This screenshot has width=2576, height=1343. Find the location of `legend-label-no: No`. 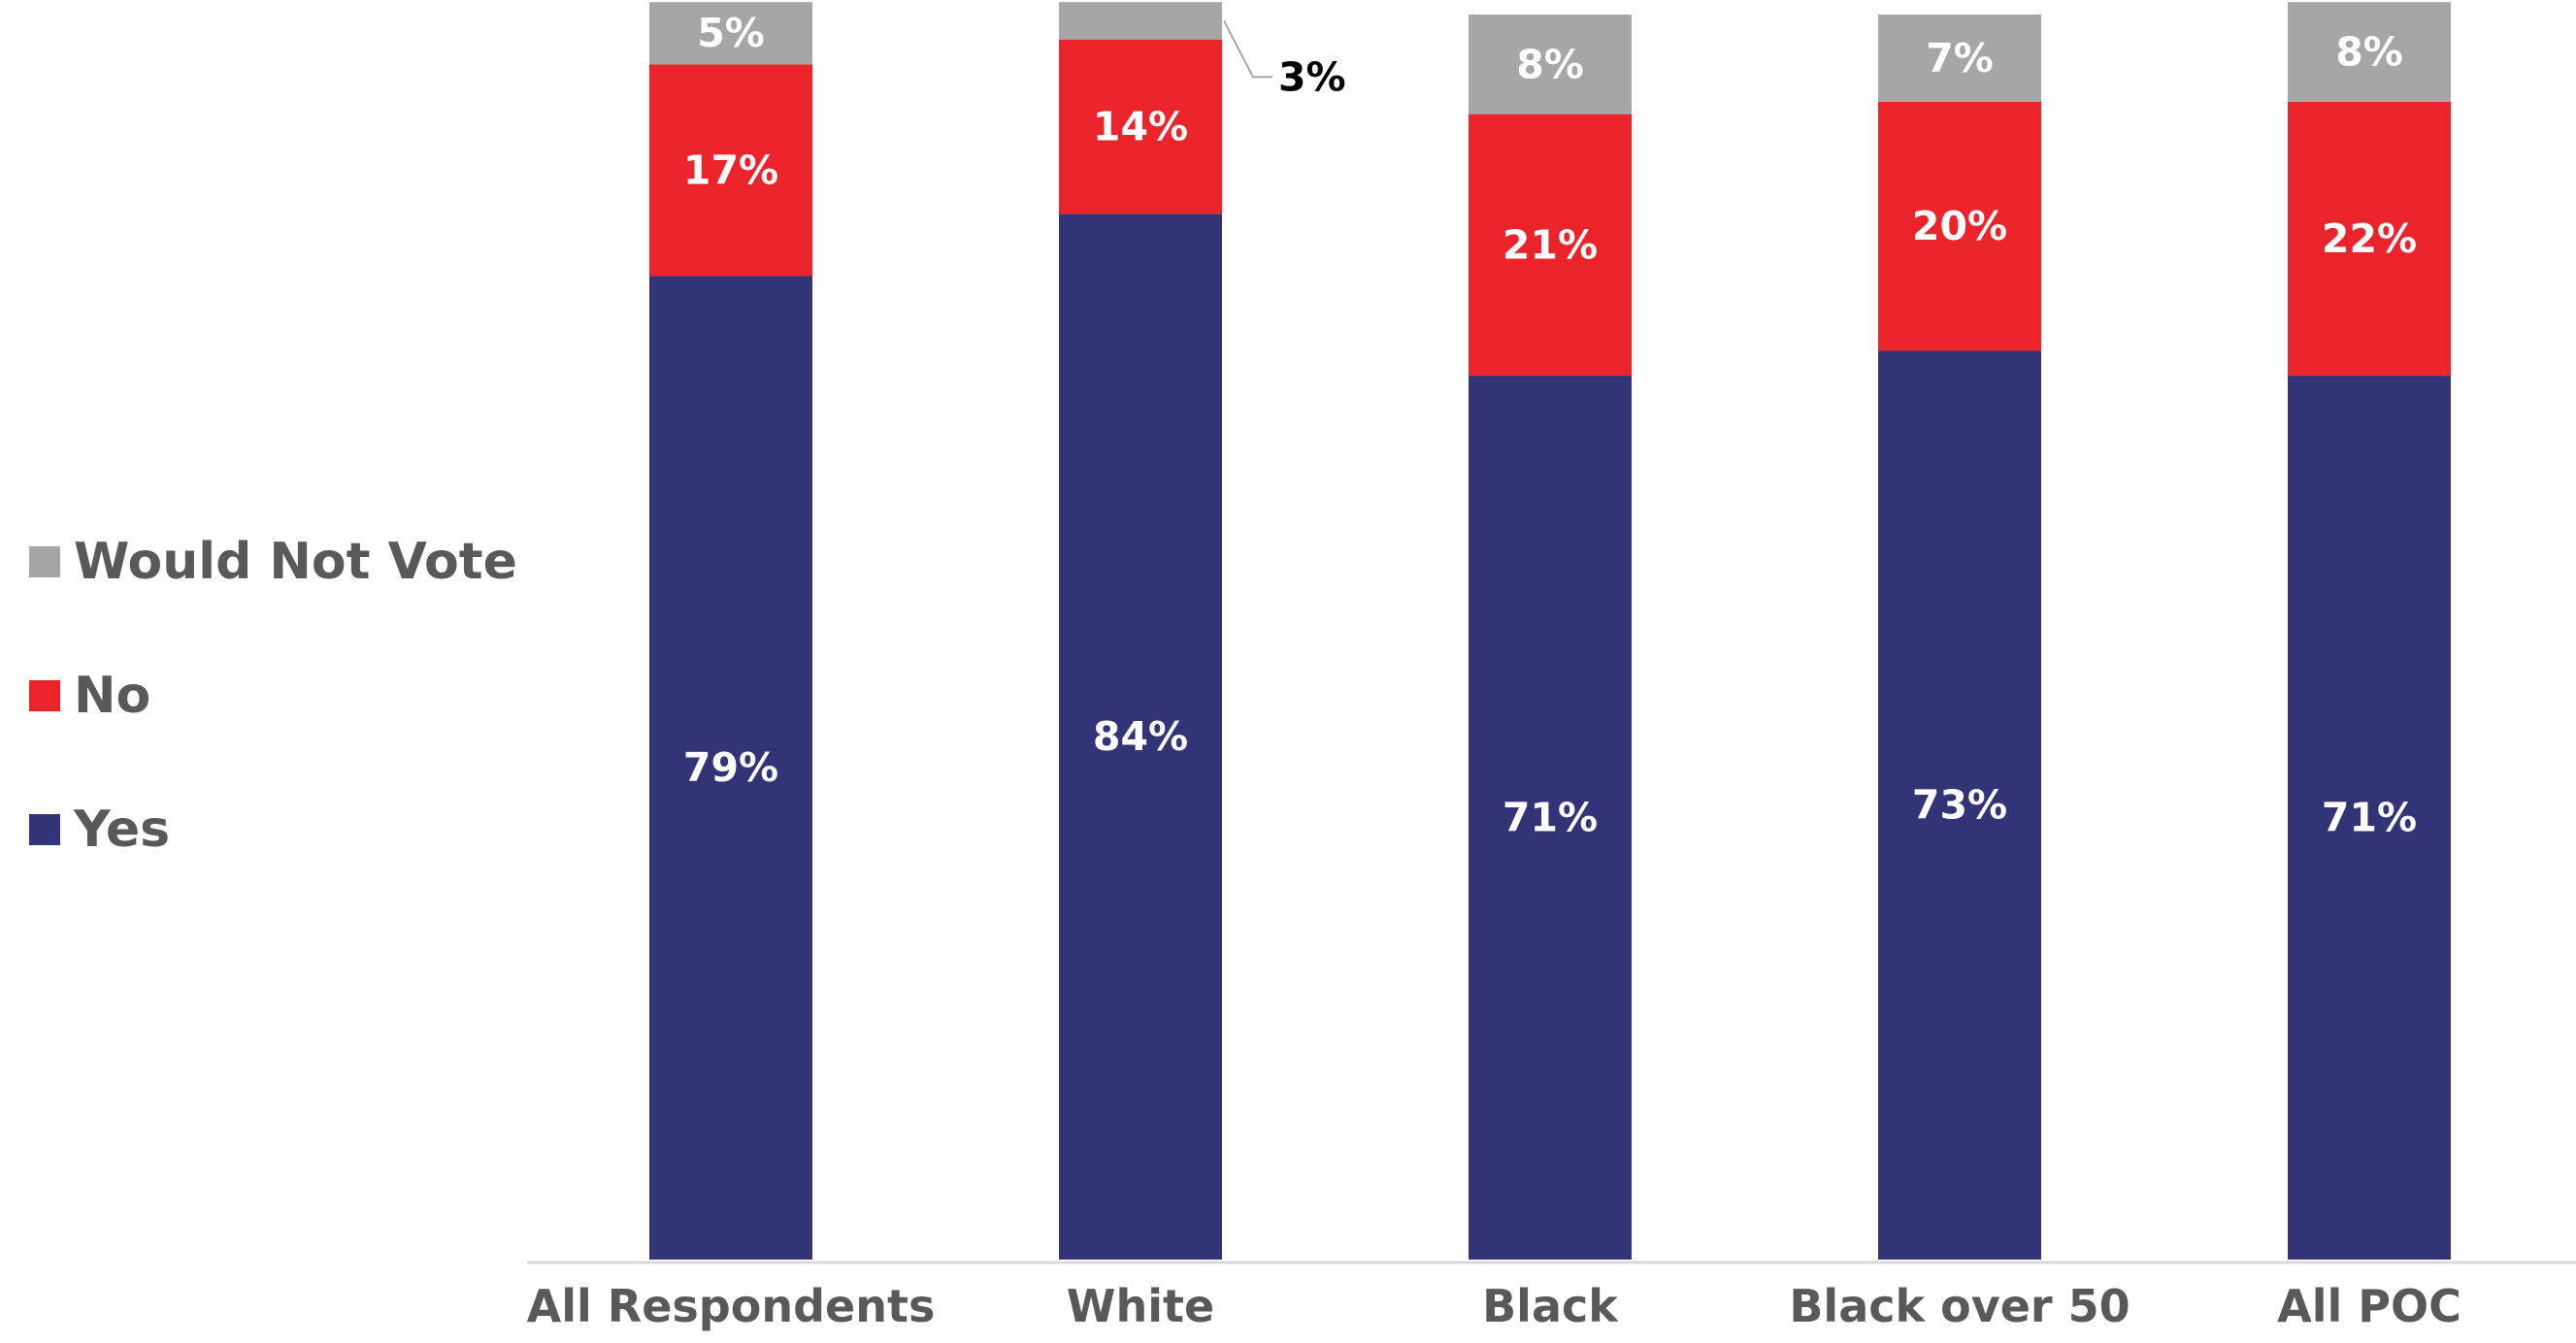

legend-label-no: No is located at coordinates (112, 696).